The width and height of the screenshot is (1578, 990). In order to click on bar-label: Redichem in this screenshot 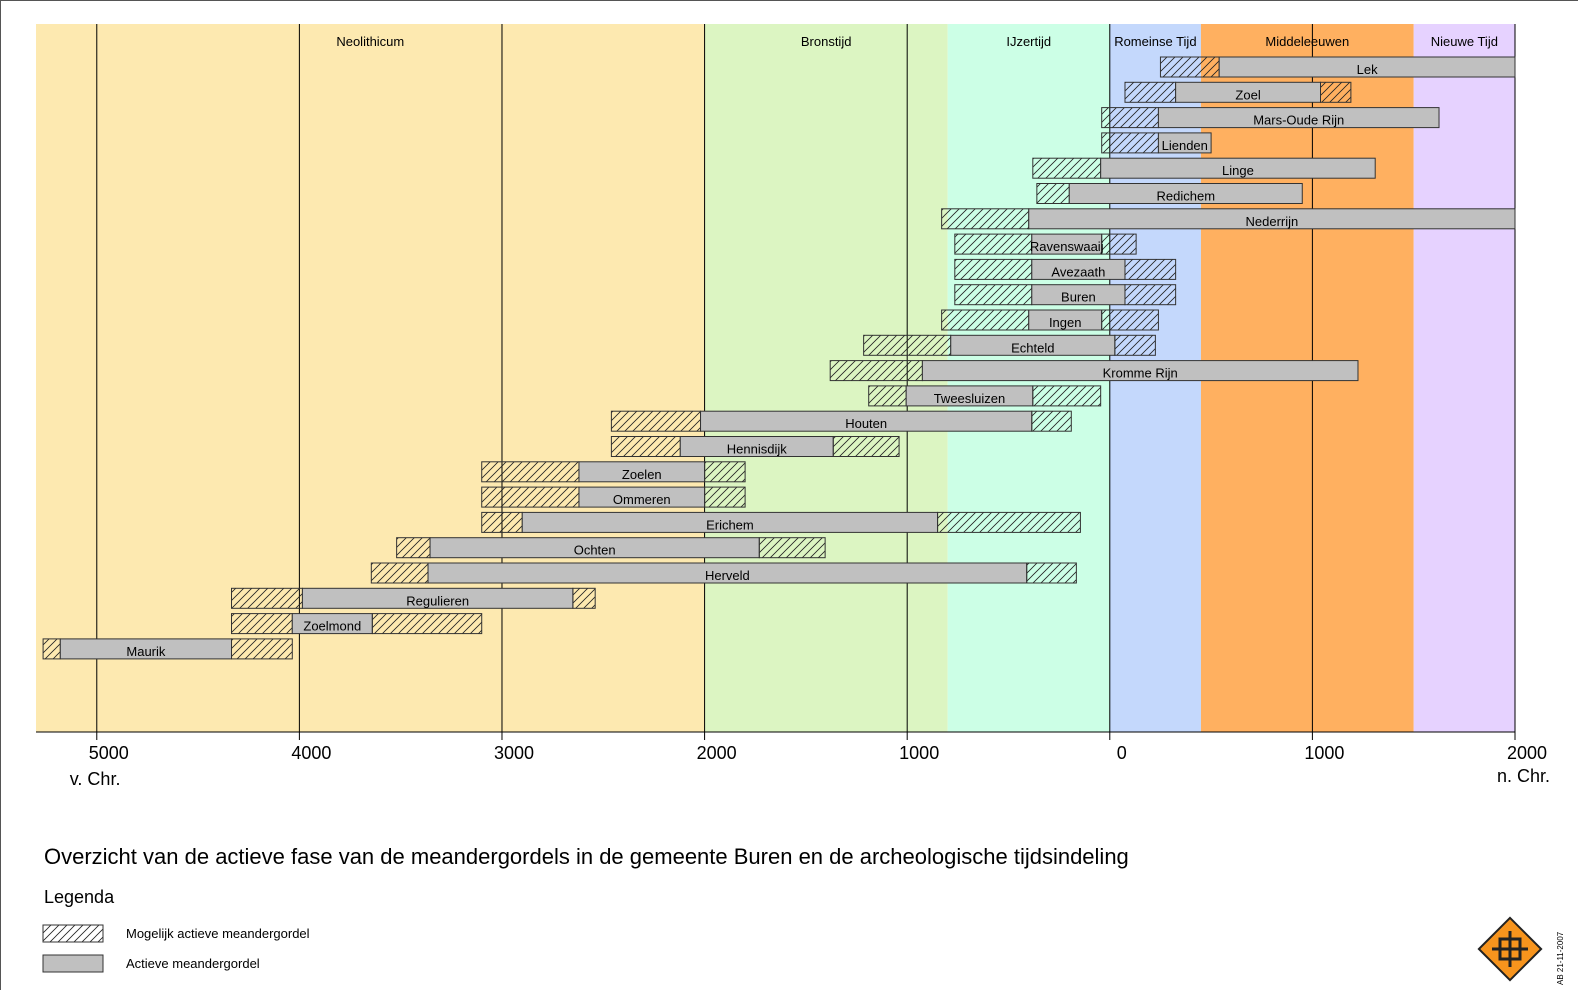, I will do `click(1186, 196)`.